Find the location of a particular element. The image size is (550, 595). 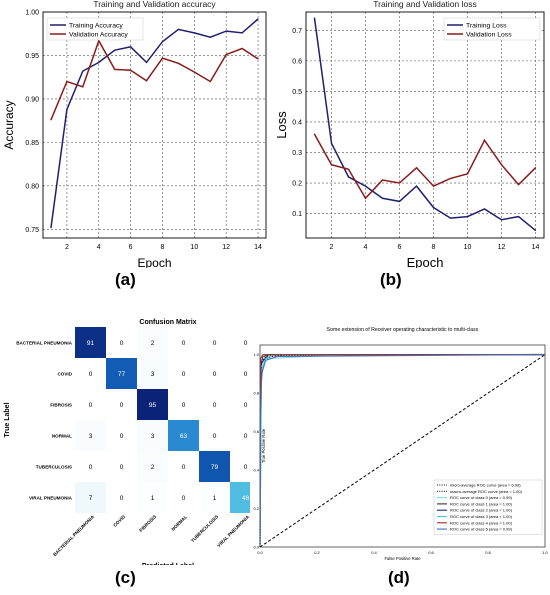

y-tick-label: 0.90 is located at coordinates (32, 99).